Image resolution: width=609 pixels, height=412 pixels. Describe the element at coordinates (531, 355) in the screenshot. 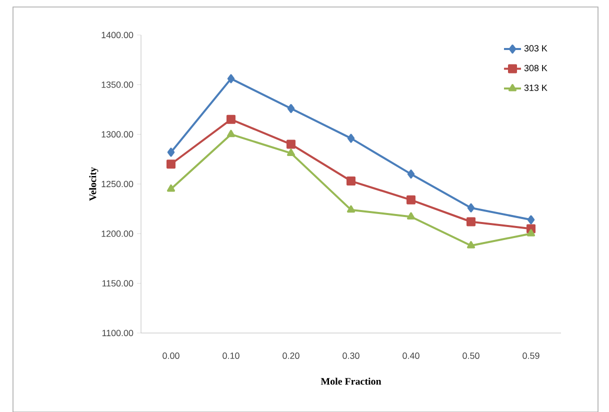

I see `x-tick-label: 0.59` at that location.